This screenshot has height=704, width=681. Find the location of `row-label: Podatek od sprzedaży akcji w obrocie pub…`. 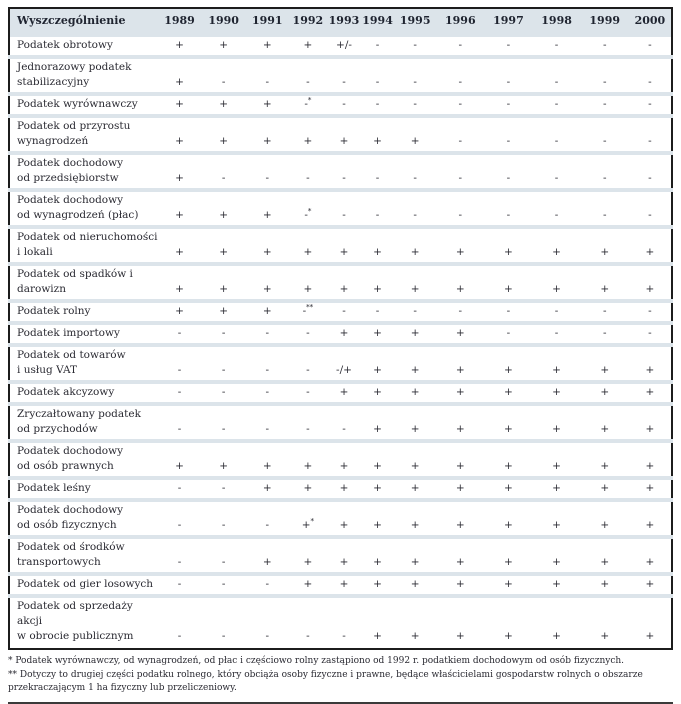

row-label: Podatek od sprzedaży akcji w obrocie pub… is located at coordinates (75, 621).